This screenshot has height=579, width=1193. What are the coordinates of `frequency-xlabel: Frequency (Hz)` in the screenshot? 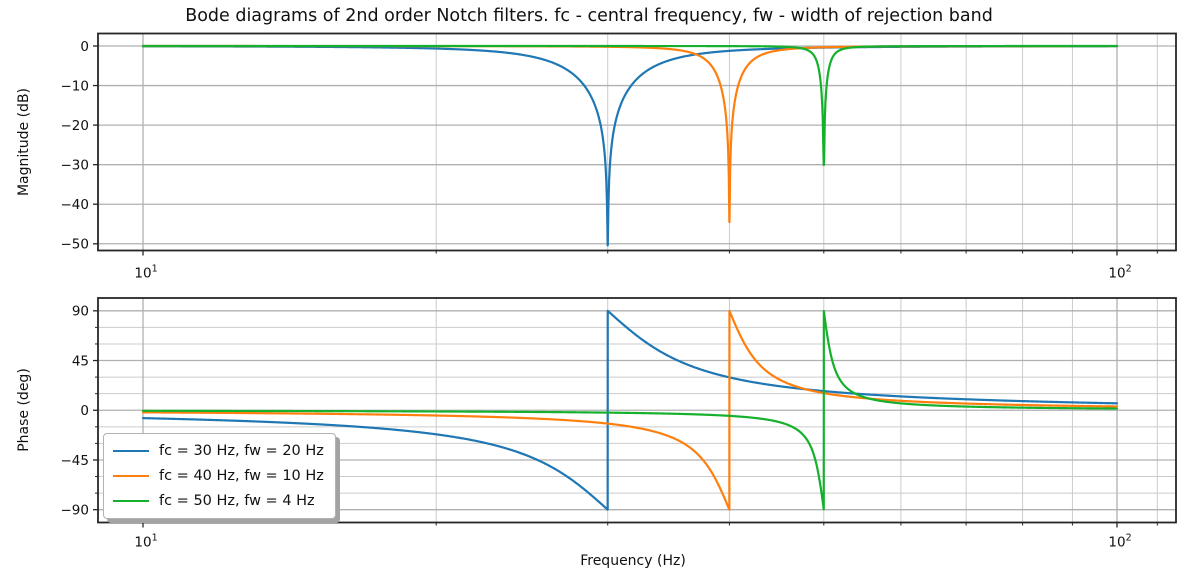 It's located at (633, 561).